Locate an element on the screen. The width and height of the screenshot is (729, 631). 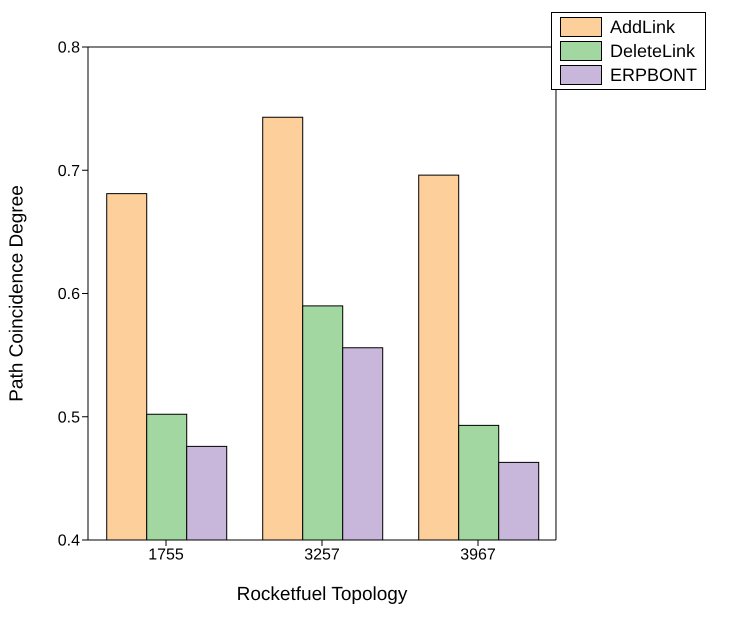
y-tick-label: 0.6 is located at coordinates (69, 295).